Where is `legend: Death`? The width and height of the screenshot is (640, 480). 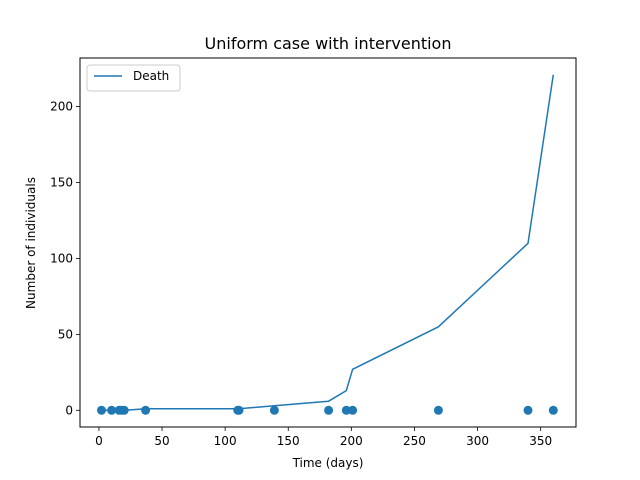
legend: Death is located at coordinates (133, 78).